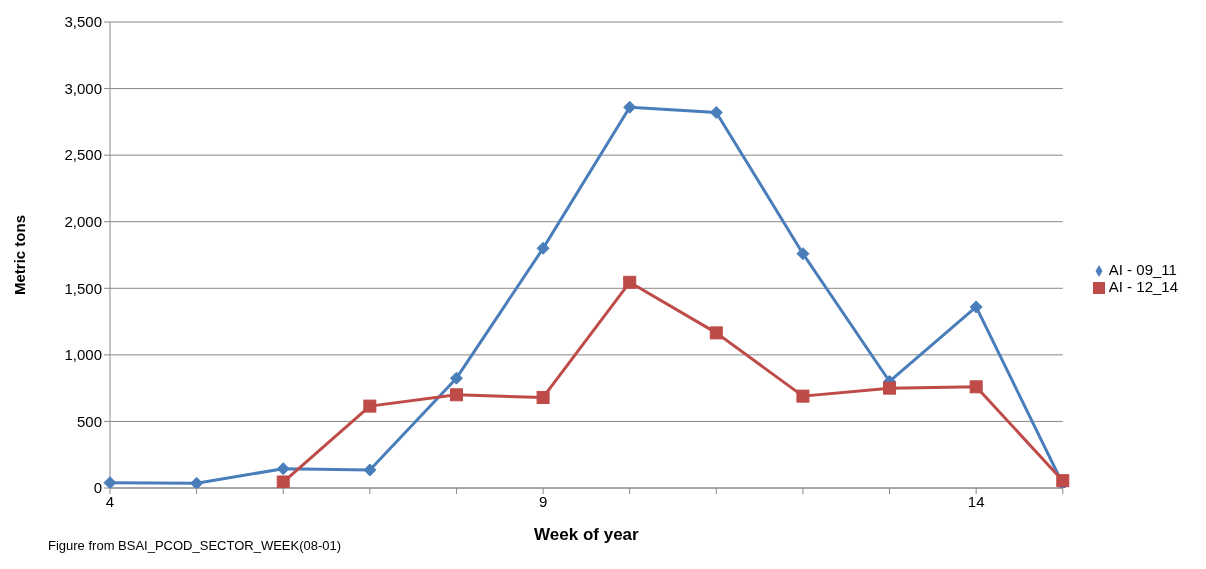  I want to click on x-tick-label: 14, so click(976, 501).